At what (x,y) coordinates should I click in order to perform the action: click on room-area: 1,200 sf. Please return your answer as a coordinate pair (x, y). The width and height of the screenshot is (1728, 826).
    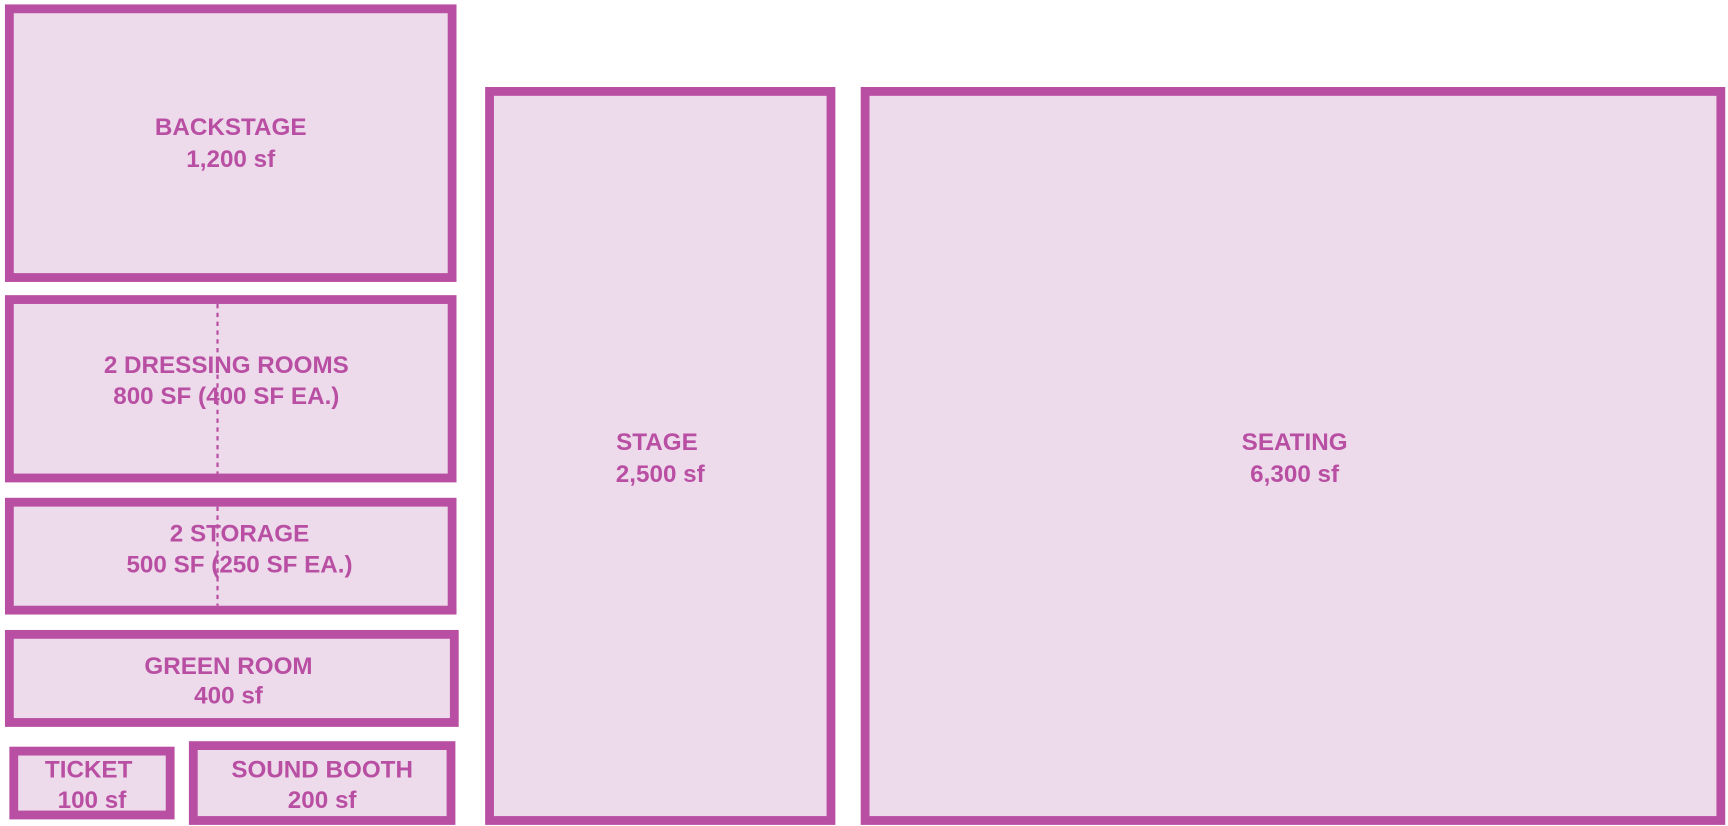
    Looking at the image, I should click on (231, 159).